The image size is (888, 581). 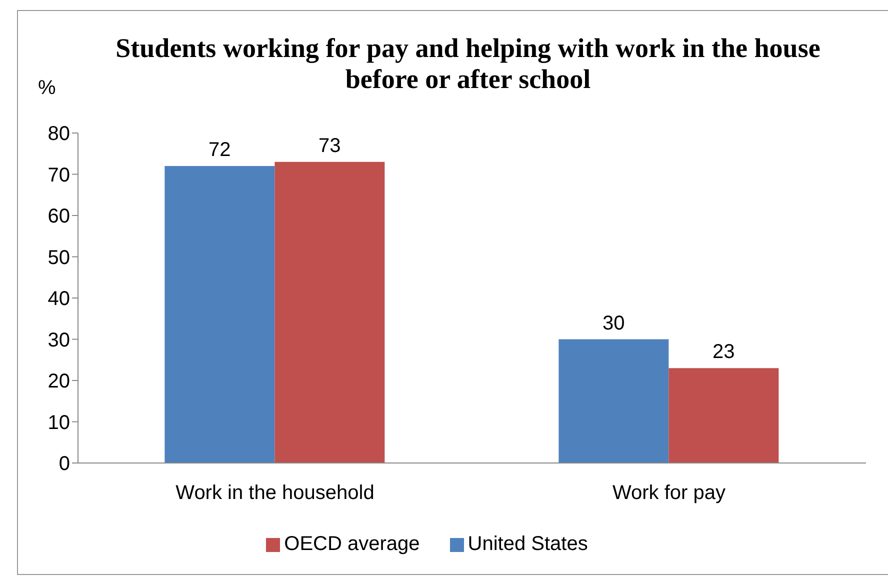 What do you see at coordinates (59, 340) in the screenshot?
I see `y-tick-label: 30` at bounding box center [59, 340].